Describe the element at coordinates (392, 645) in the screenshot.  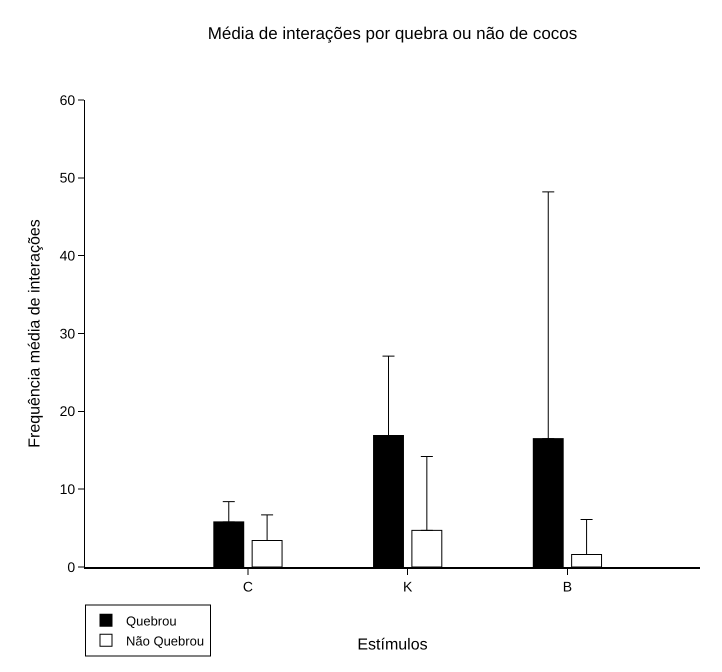
I see `x-axis-title: Estímulos` at that location.